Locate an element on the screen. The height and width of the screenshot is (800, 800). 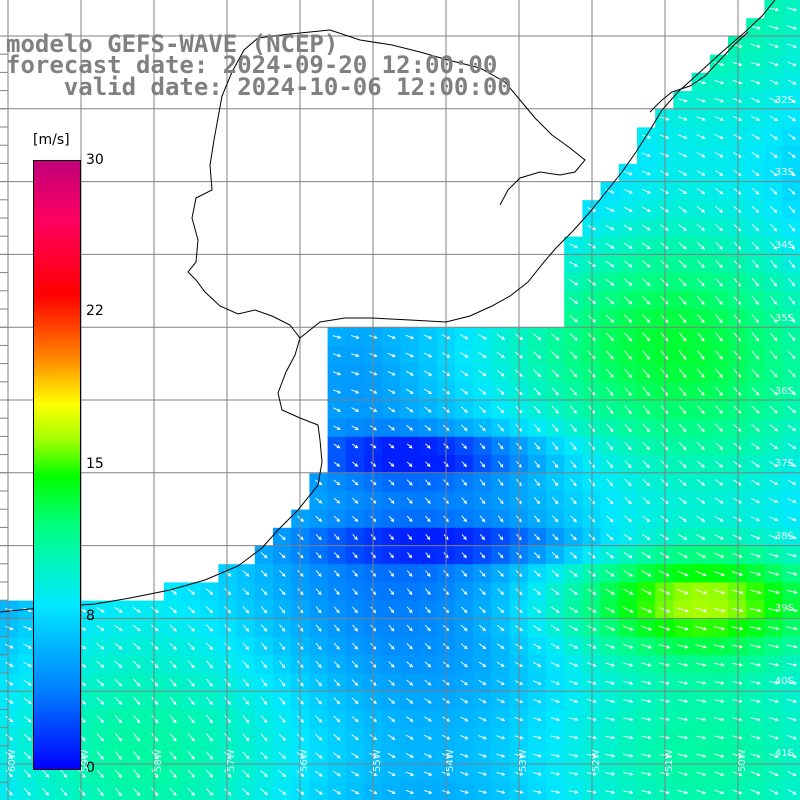
lon-label: 54W is located at coordinates (450, 760).